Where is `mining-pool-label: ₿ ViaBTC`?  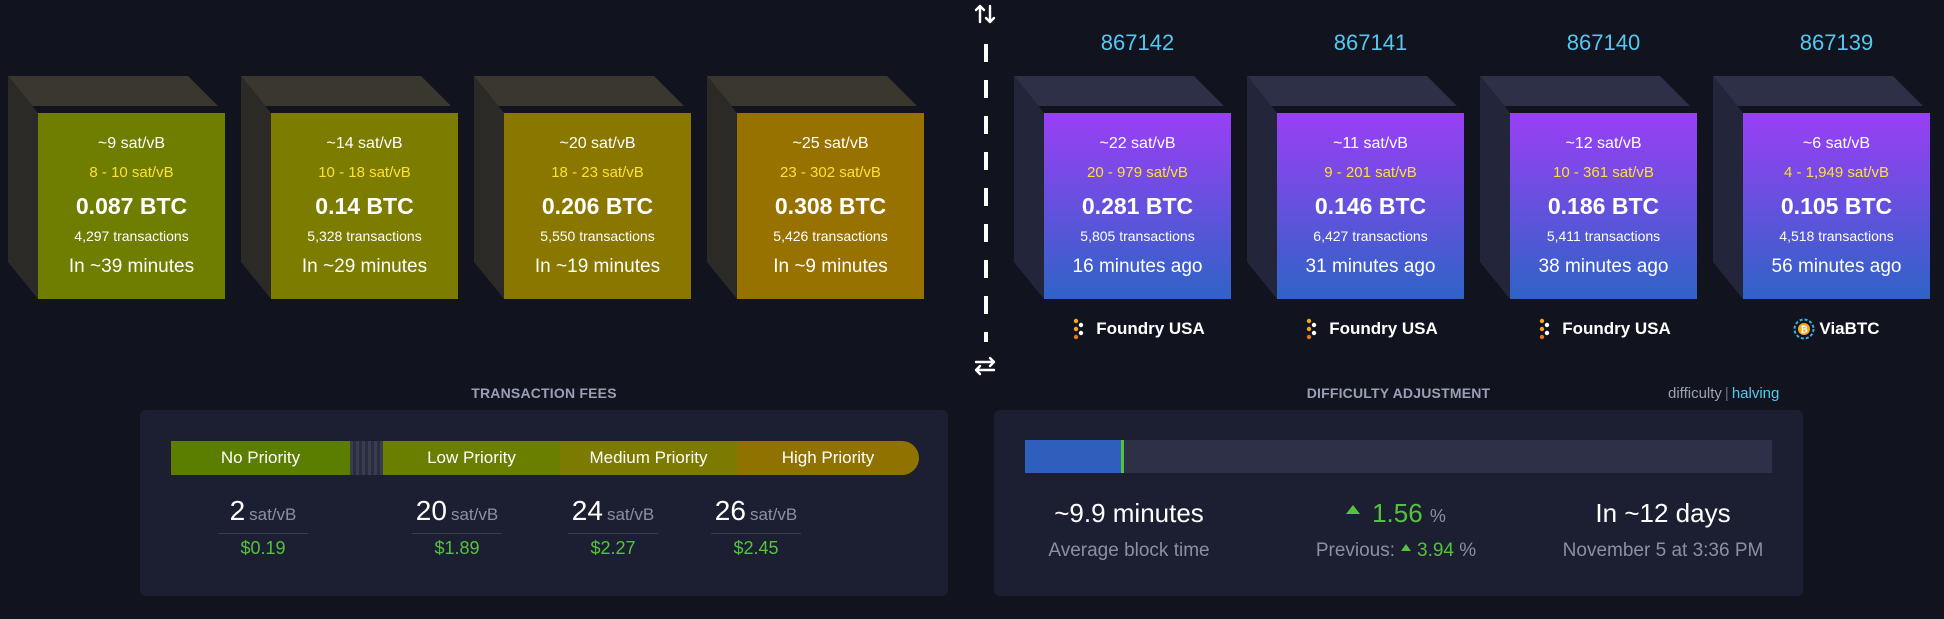
mining-pool-label: ₿ ViaBTC is located at coordinates (1836, 329).